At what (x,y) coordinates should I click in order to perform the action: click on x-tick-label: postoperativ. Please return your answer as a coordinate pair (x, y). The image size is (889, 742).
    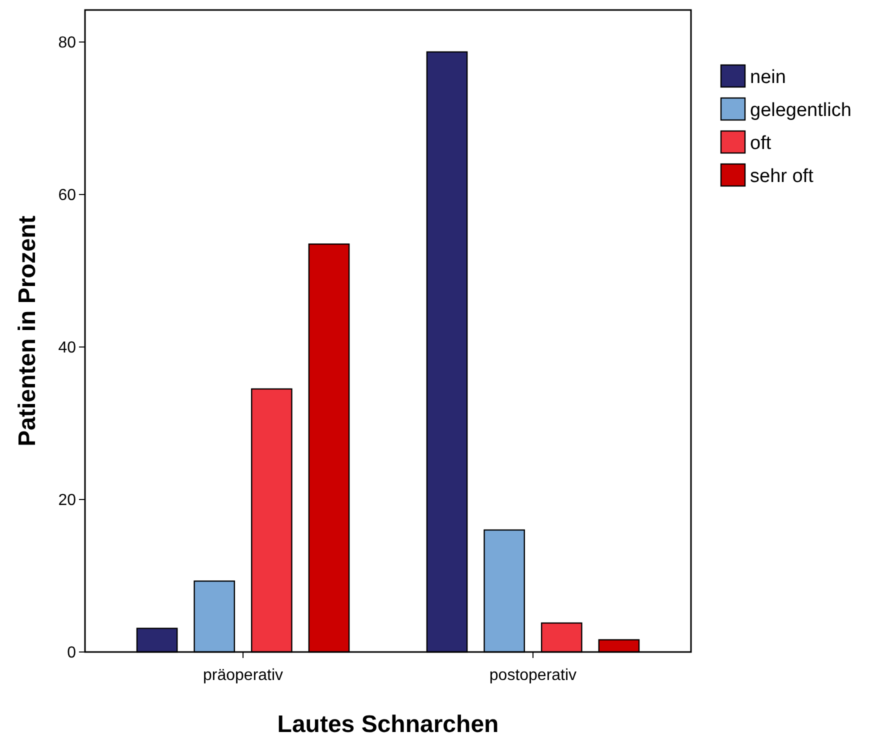
    Looking at the image, I should click on (533, 675).